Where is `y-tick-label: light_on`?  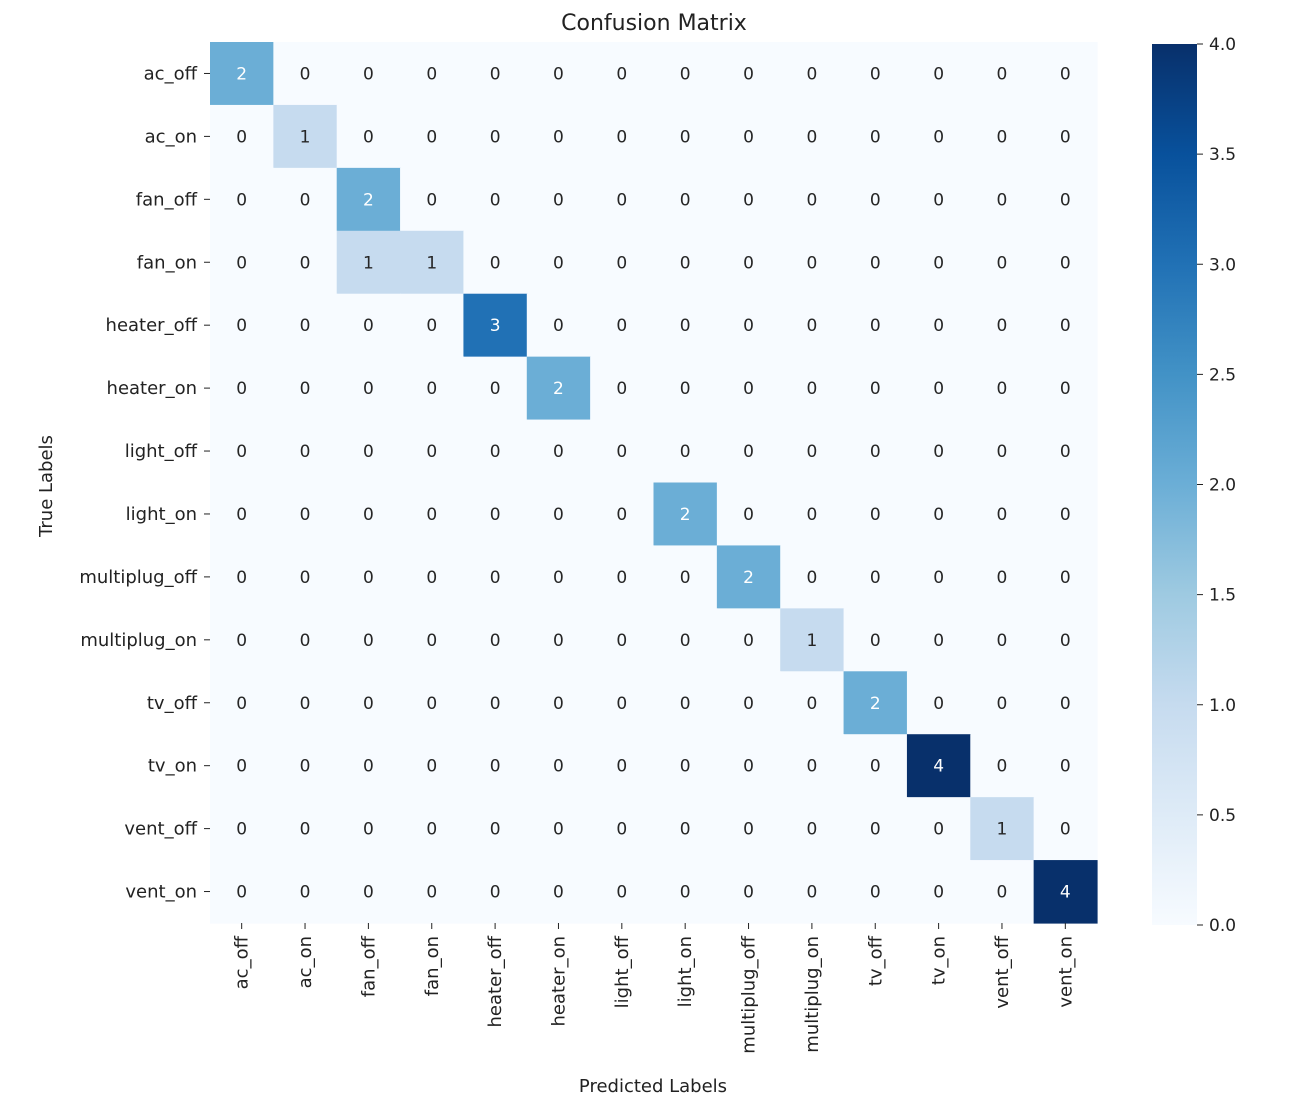 y-tick-label: light_on is located at coordinates (161, 514).